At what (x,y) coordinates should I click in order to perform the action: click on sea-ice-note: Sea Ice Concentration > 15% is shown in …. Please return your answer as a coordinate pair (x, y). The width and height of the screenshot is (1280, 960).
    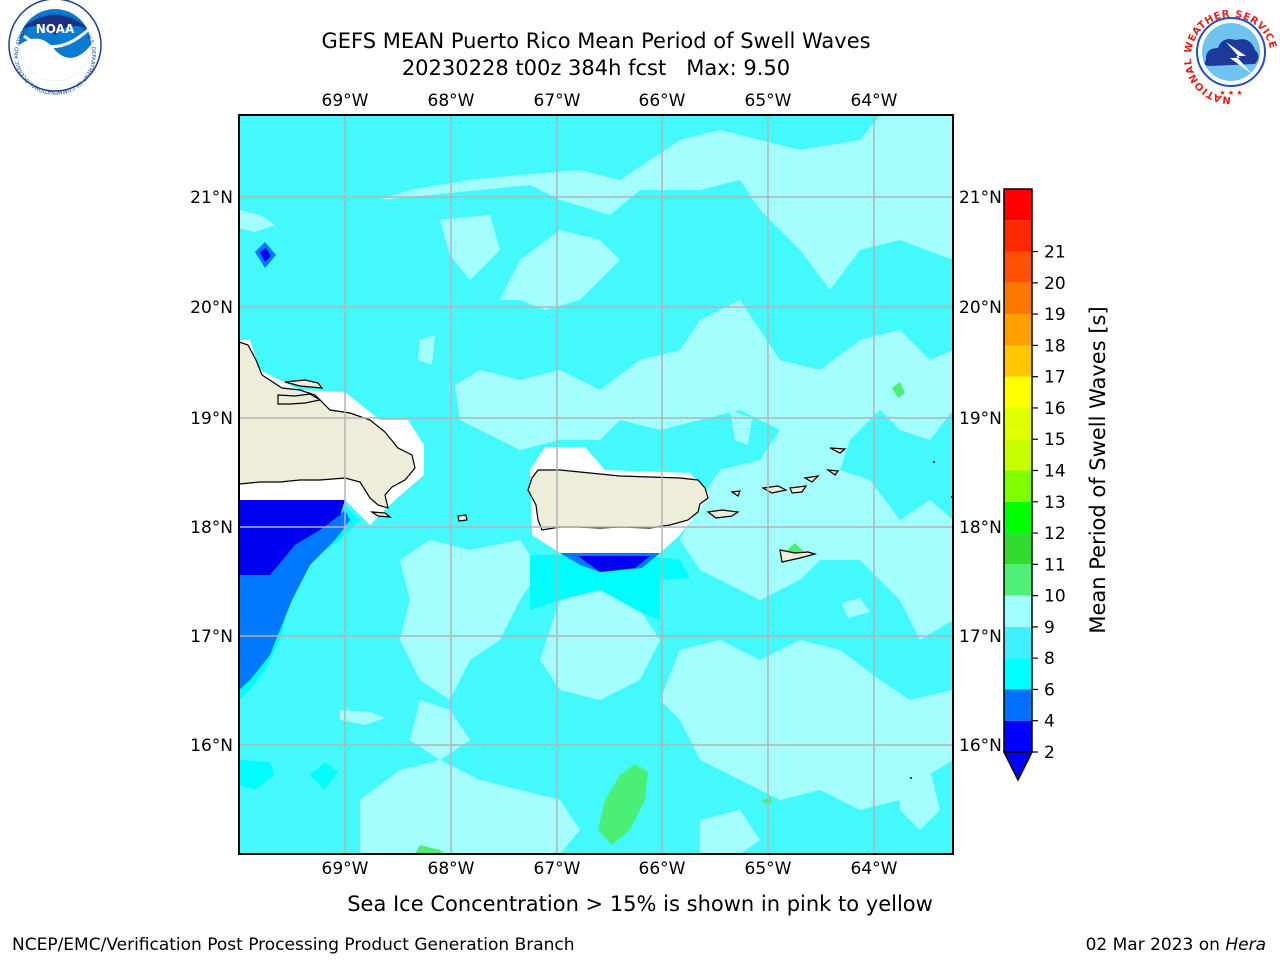
    Looking at the image, I should click on (640, 904).